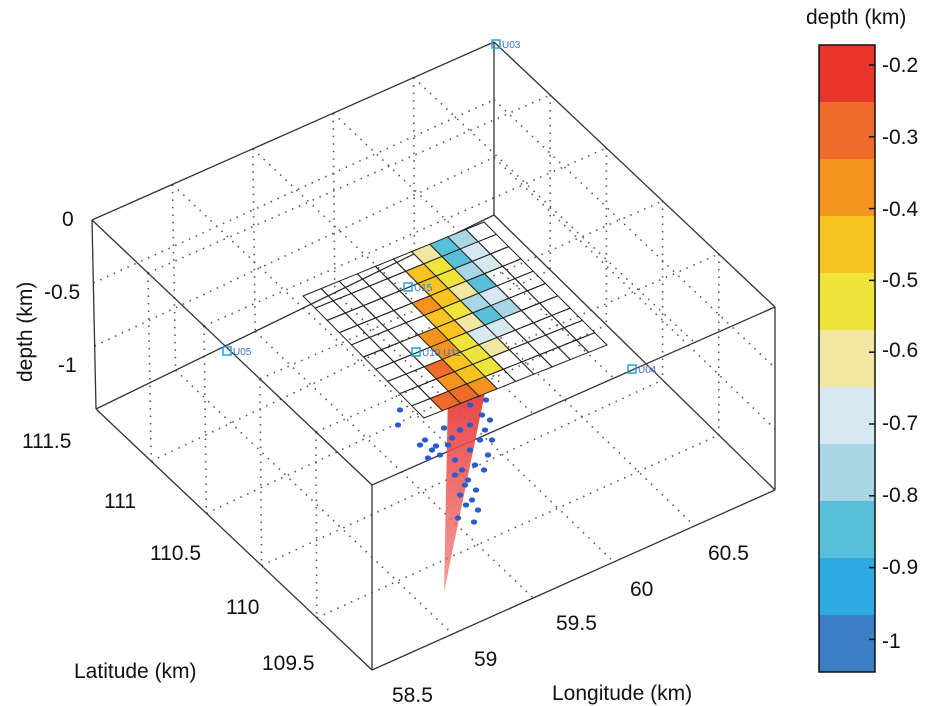 This screenshot has width=932, height=706. What do you see at coordinates (135, 671) in the screenshot?
I see `latitude-axis-label: Latitude (km)` at bounding box center [135, 671].